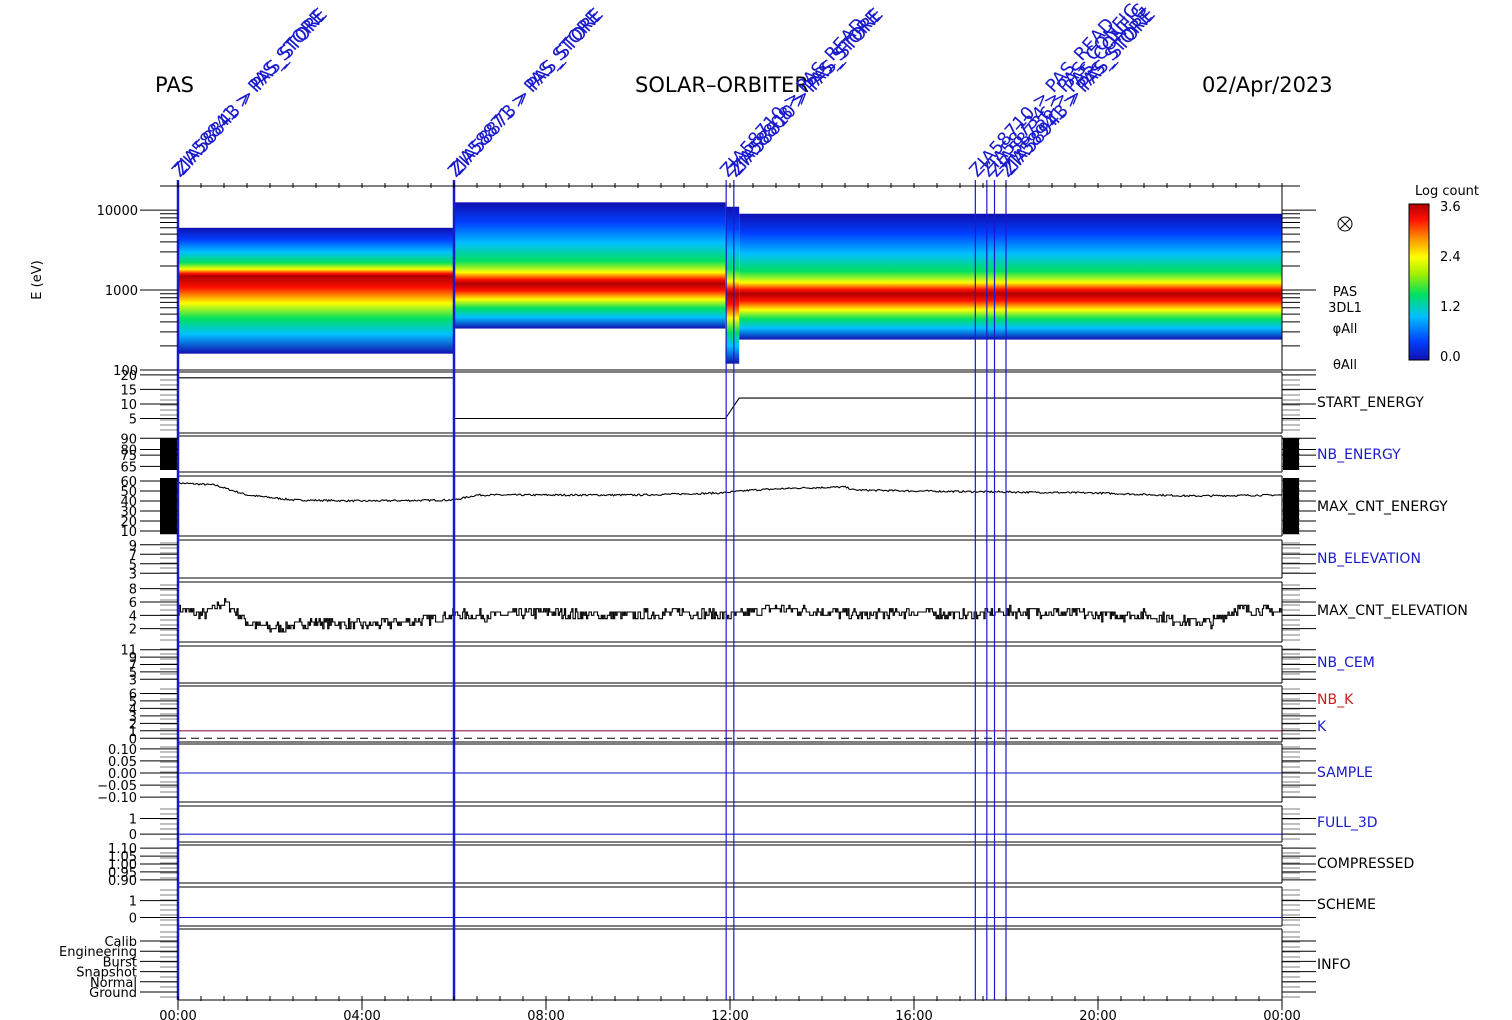 The image size is (1512, 1020). What do you see at coordinates (1450, 207) in the screenshot?
I see `colorbar-tick: 3.6` at bounding box center [1450, 207].